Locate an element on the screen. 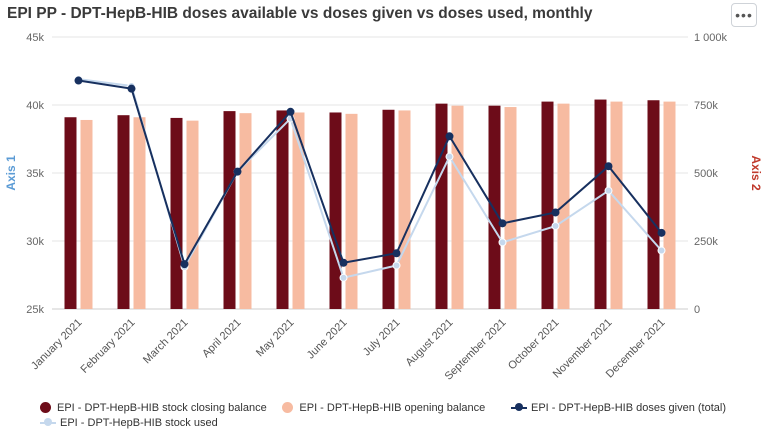 The width and height of the screenshot is (763, 439). x-tick-label: October 2021 is located at coordinates (534, 345).